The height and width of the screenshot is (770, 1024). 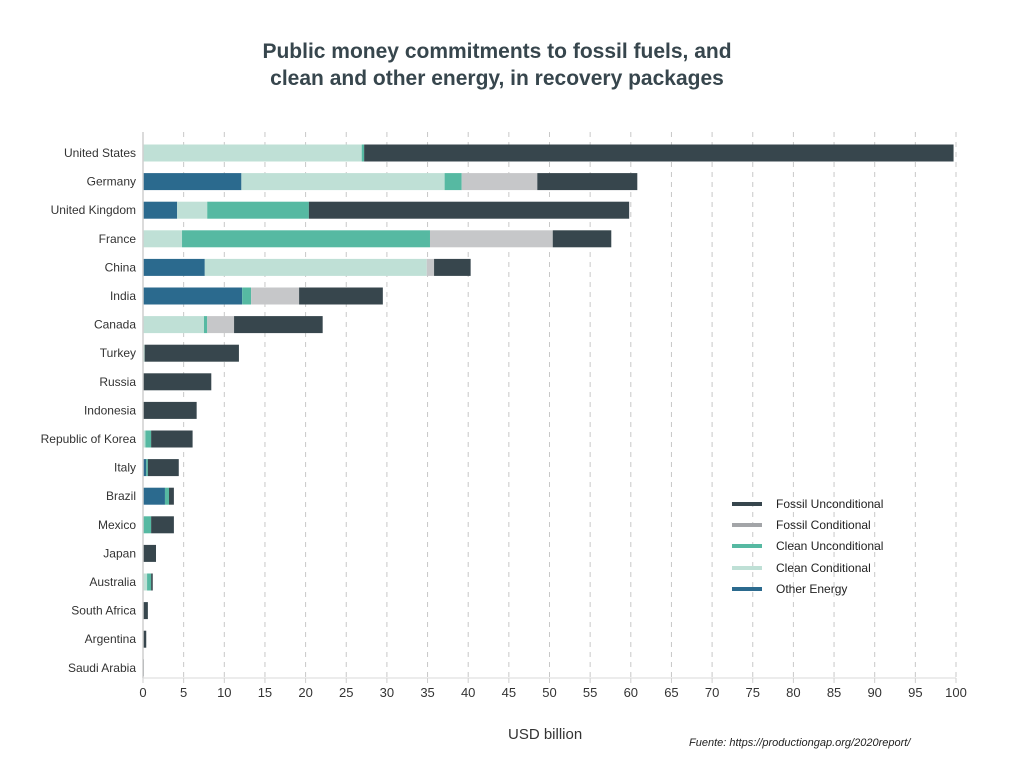 What do you see at coordinates (671, 692) in the screenshot?
I see `x-tick-label: 65` at bounding box center [671, 692].